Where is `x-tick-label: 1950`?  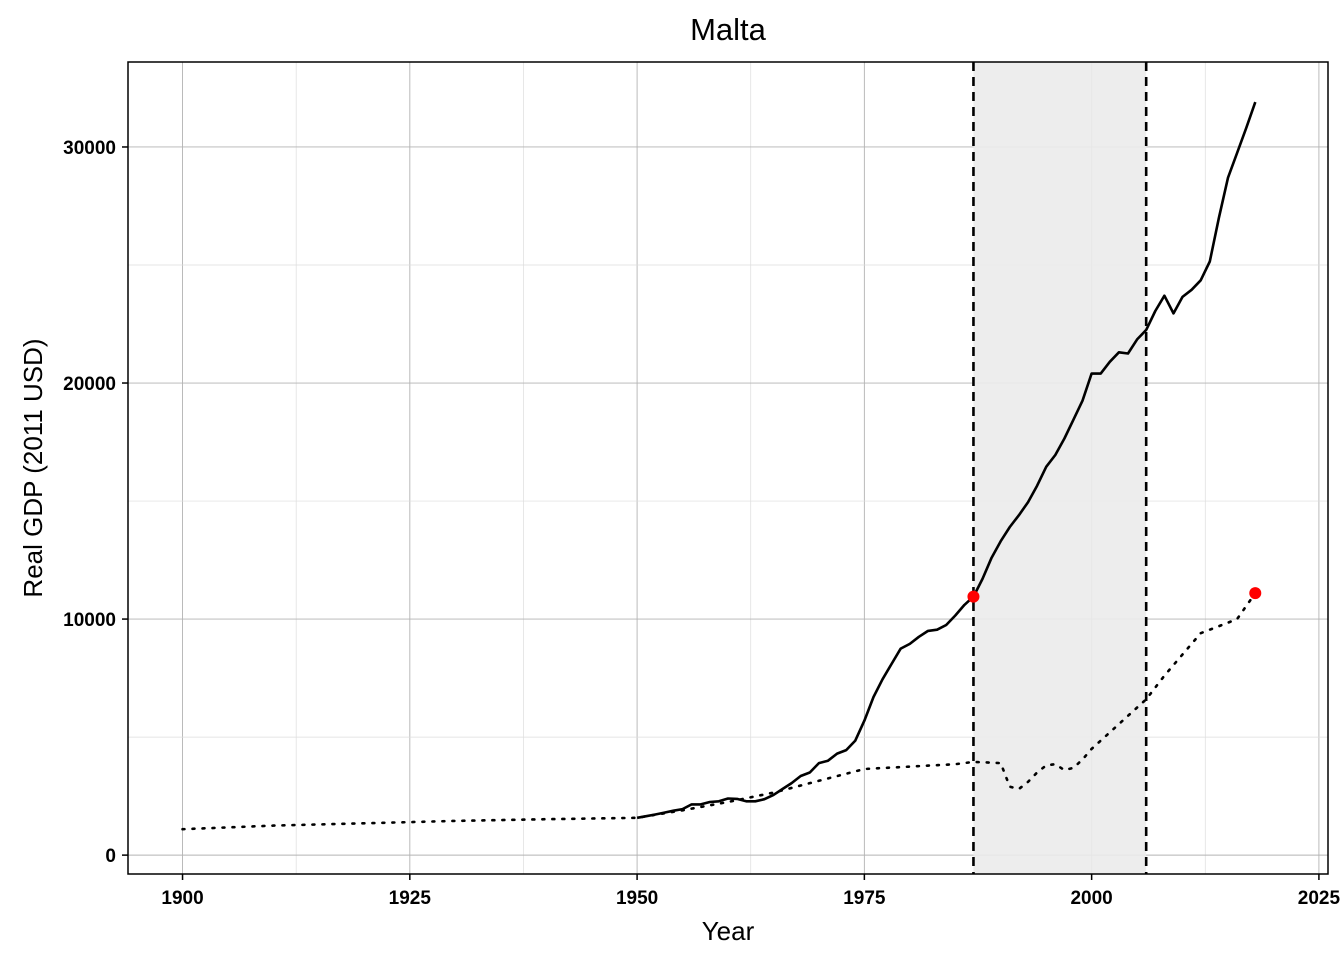 x-tick-label: 1950 is located at coordinates (637, 898).